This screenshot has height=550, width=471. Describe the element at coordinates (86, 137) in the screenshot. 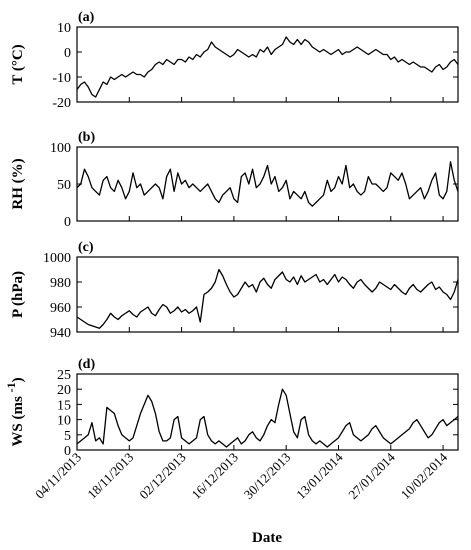

I see `panel-label: (b)` at that location.